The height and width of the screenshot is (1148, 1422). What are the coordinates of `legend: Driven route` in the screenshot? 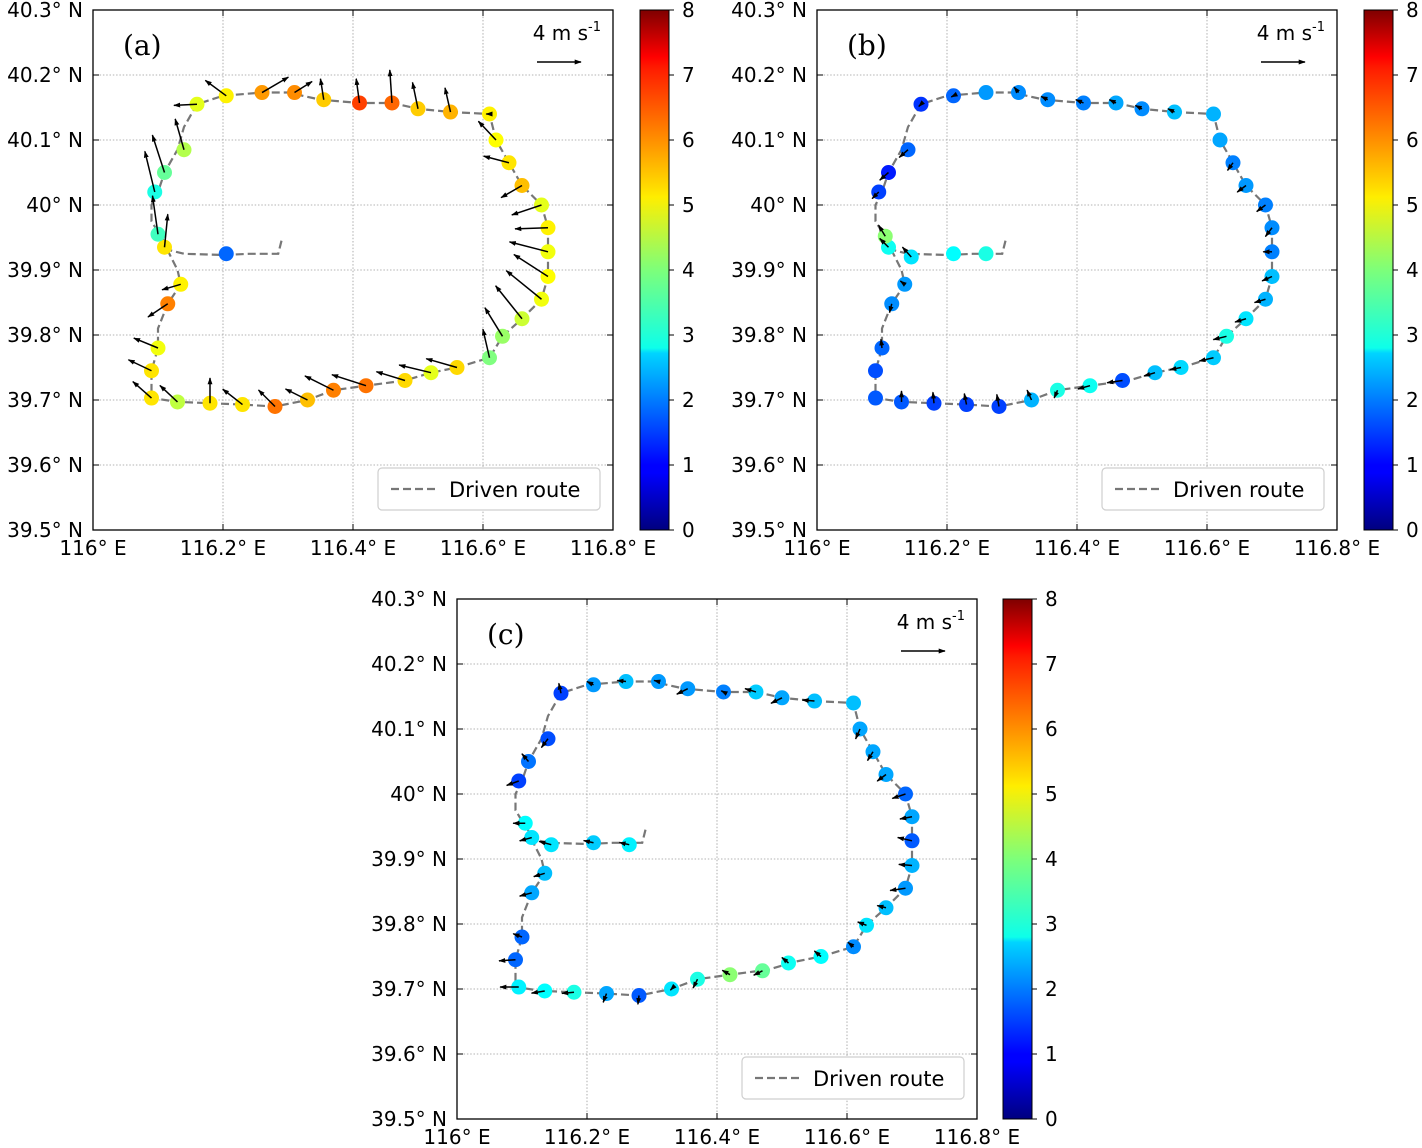 It's located at (1213, 489).